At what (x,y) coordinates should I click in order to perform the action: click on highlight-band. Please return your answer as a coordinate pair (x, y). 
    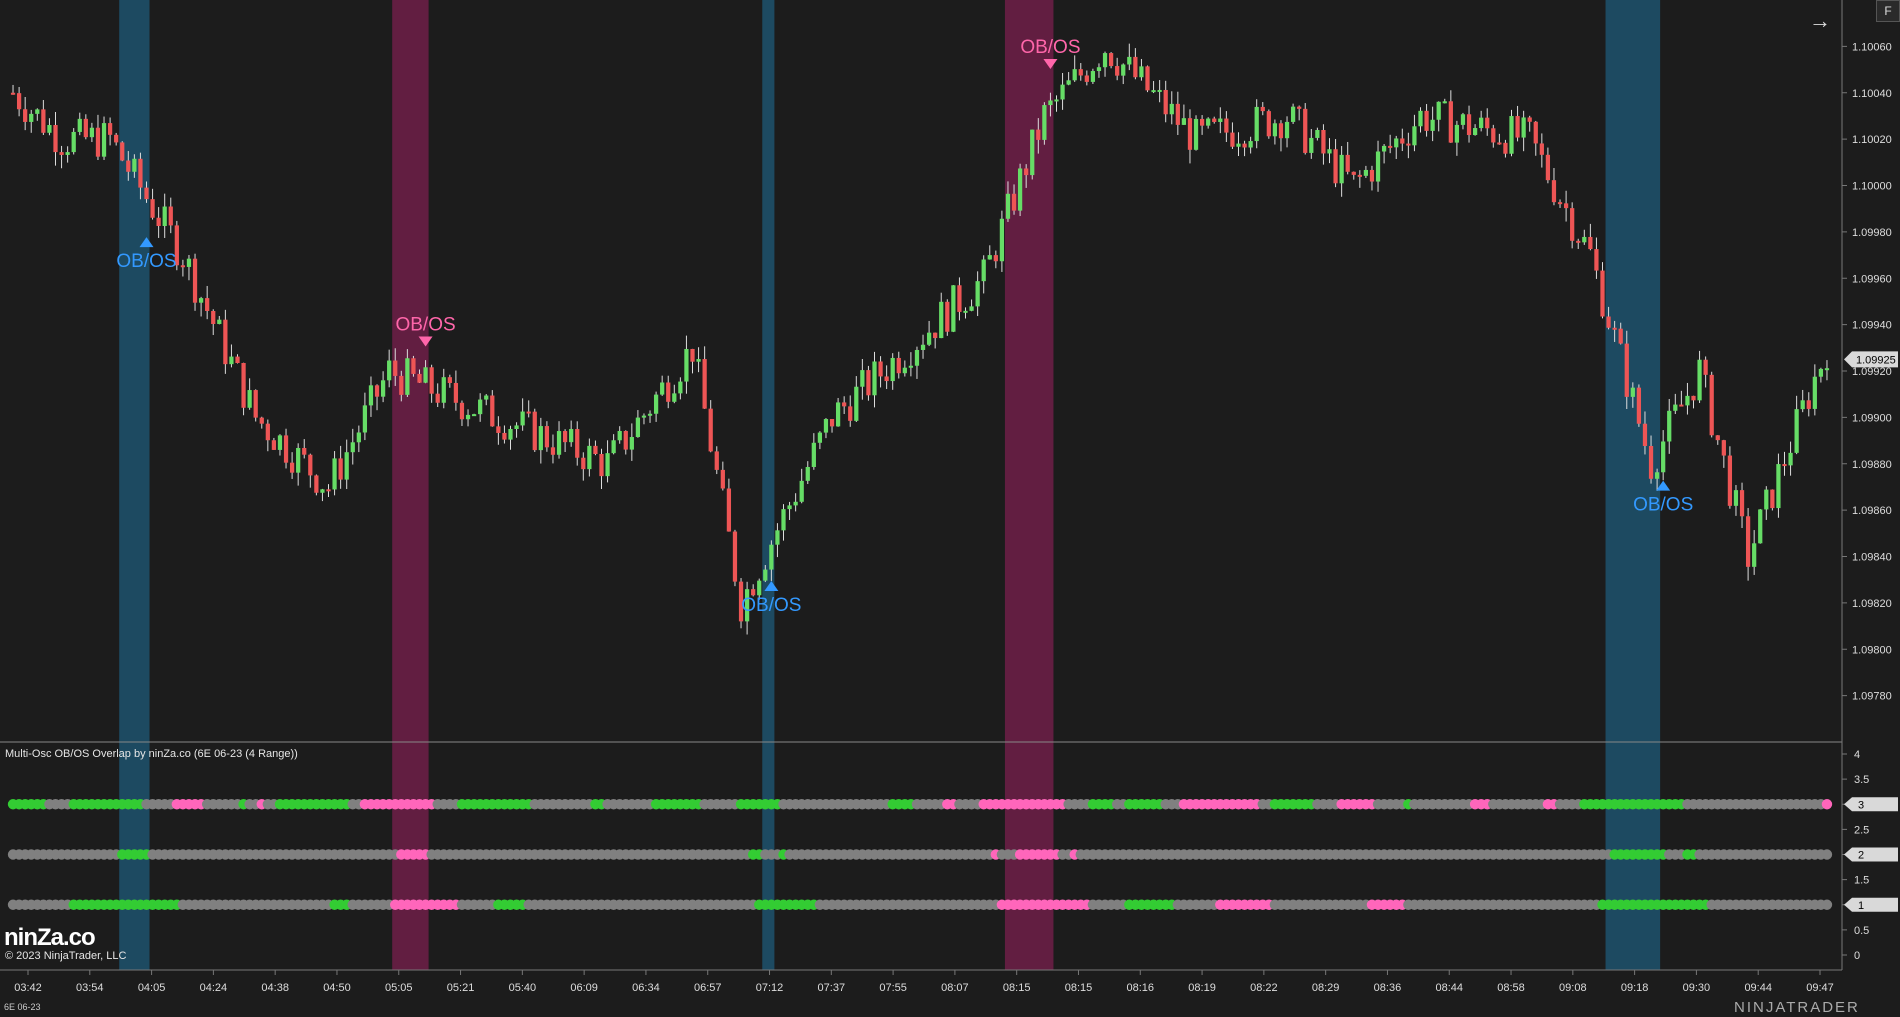
    Looking at the image, I should click on (768, 485).